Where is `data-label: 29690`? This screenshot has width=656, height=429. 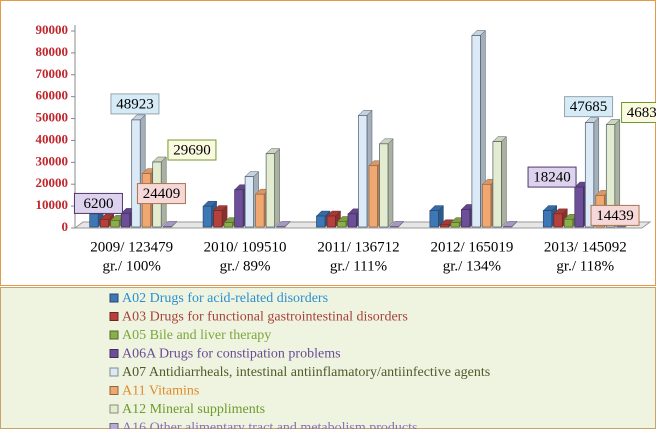
data-label: 29690 is located at coordinates (192, 150).